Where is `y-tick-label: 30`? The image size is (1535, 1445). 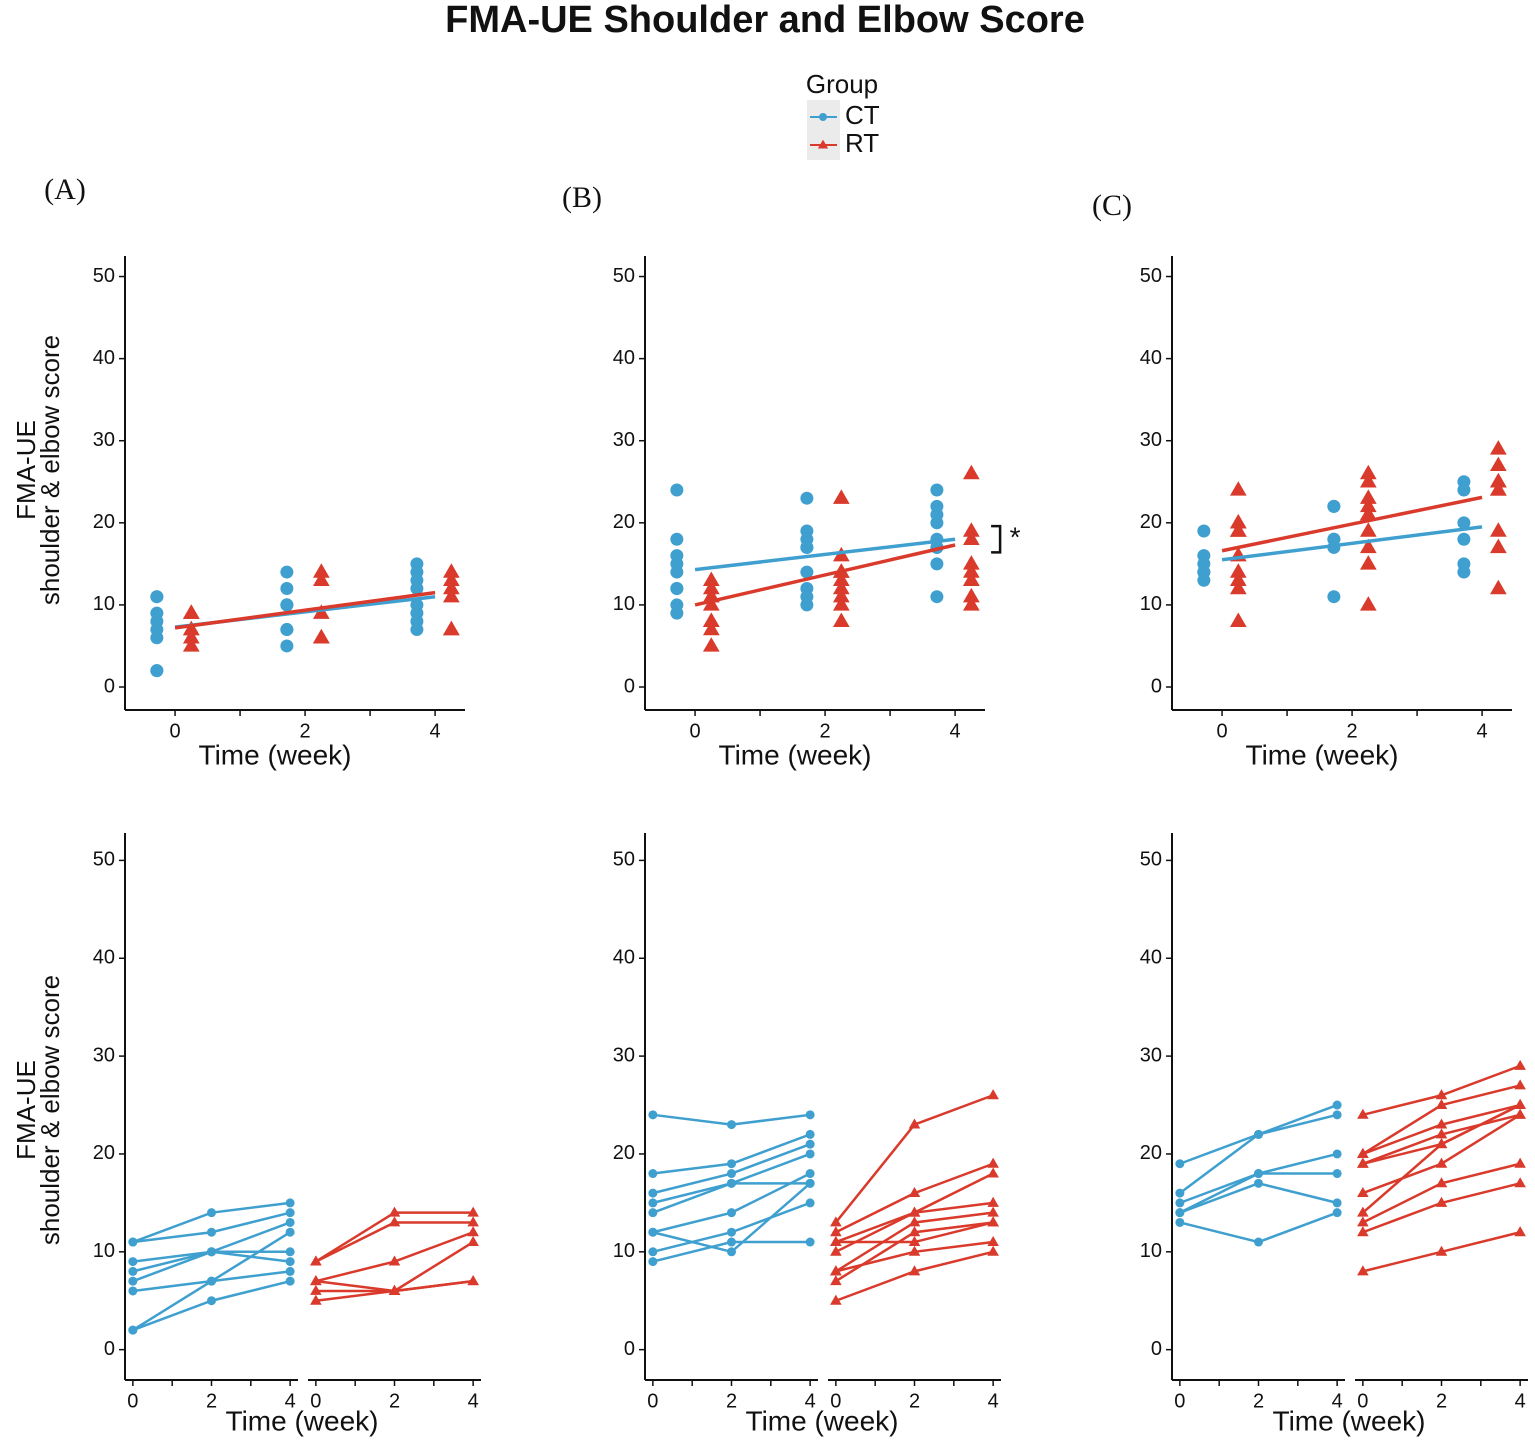
y-tick-label: 30 is located at coordinates (104, 1055).